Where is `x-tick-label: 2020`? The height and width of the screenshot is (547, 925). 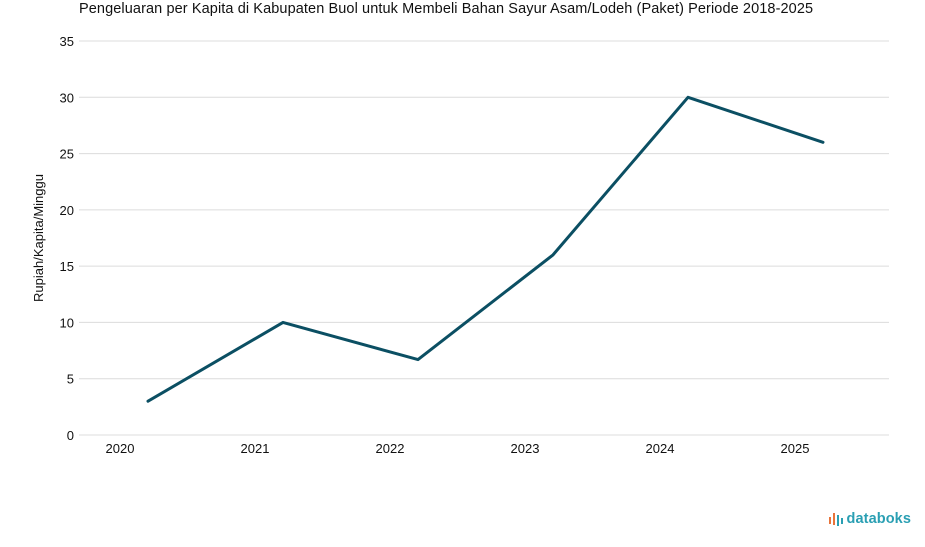 x-tick-label: 2020 is located at coordinates (120, 448).